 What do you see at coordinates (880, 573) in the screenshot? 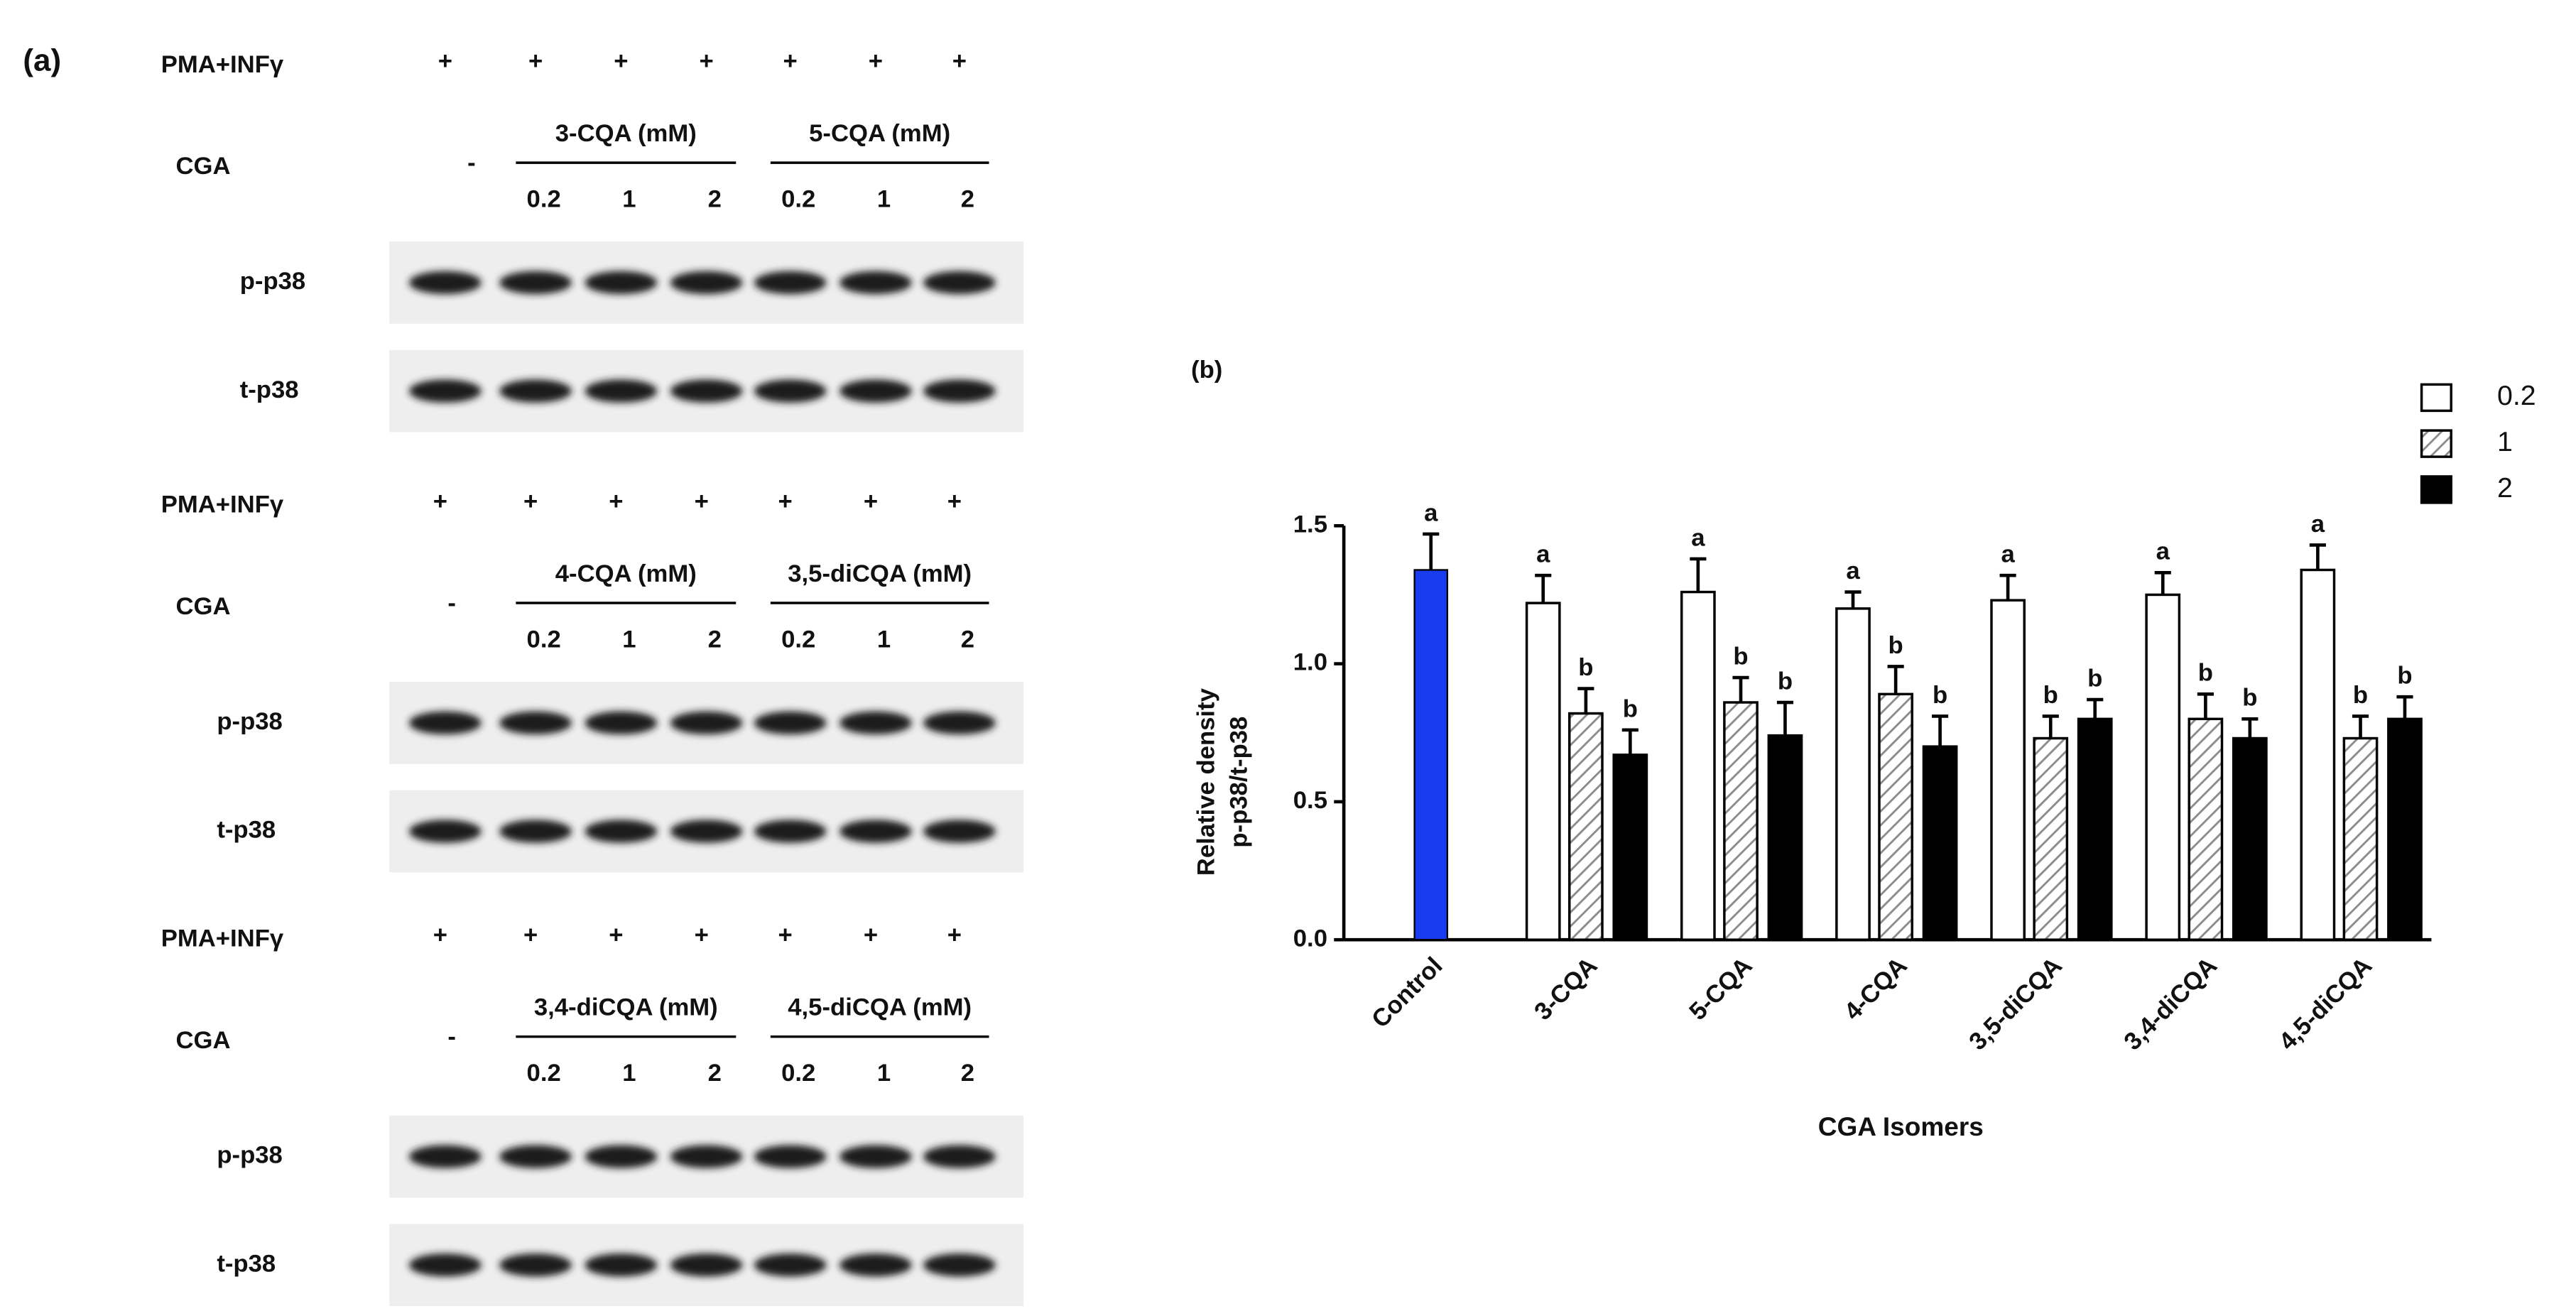
I see `group-label: 3,5-diCQA (mM)` at bounding box center [880, 573].